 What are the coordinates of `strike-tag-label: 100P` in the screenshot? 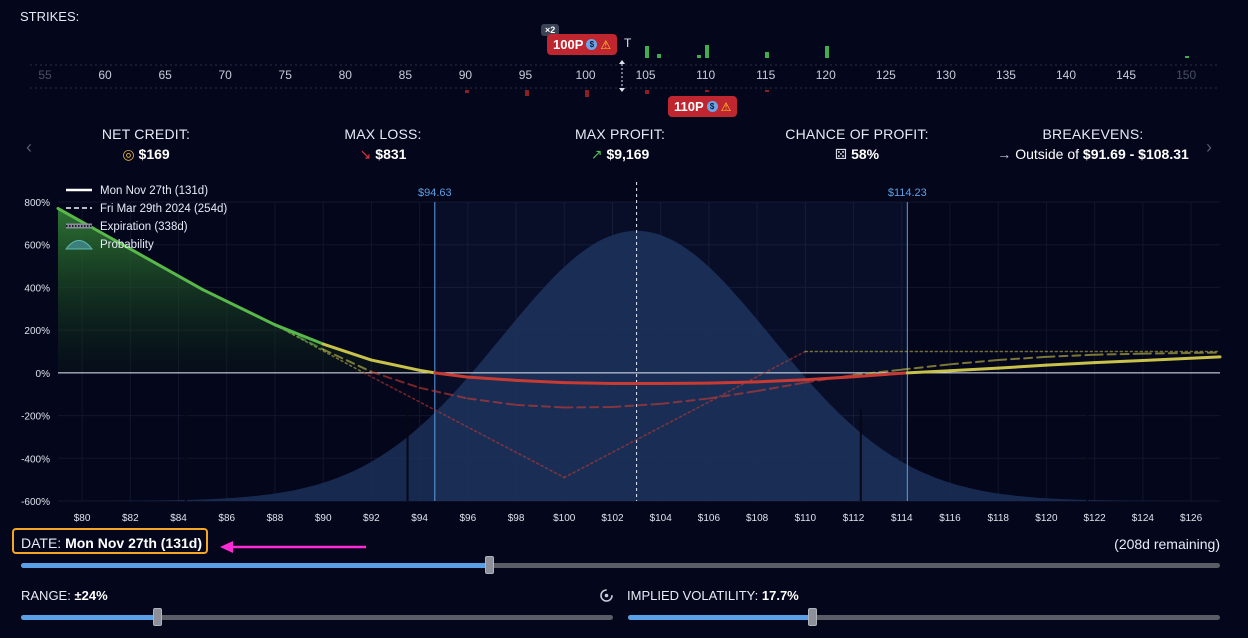 It's located at (568, 44).